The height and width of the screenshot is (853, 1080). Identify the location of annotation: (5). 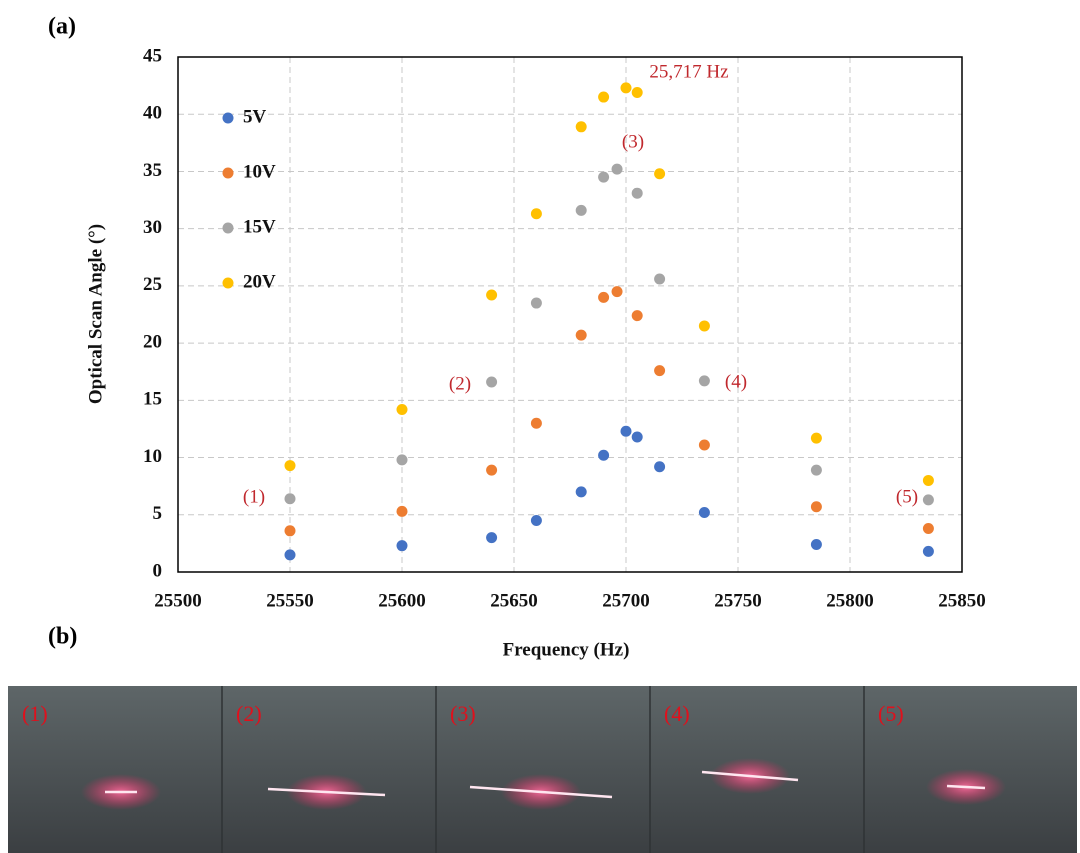
(907, 496).